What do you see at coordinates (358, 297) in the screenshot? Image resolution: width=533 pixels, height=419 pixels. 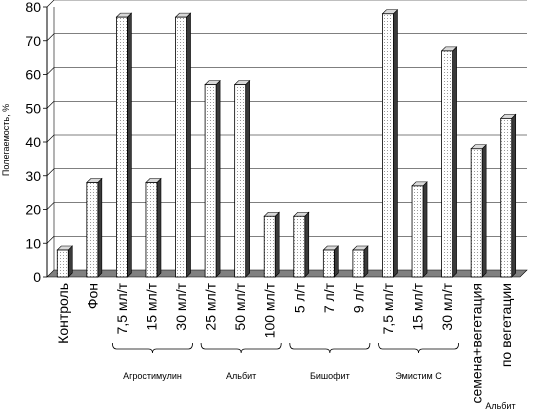 I see `x-tick-label: 9 л/т` at bounding box center [358, 297].